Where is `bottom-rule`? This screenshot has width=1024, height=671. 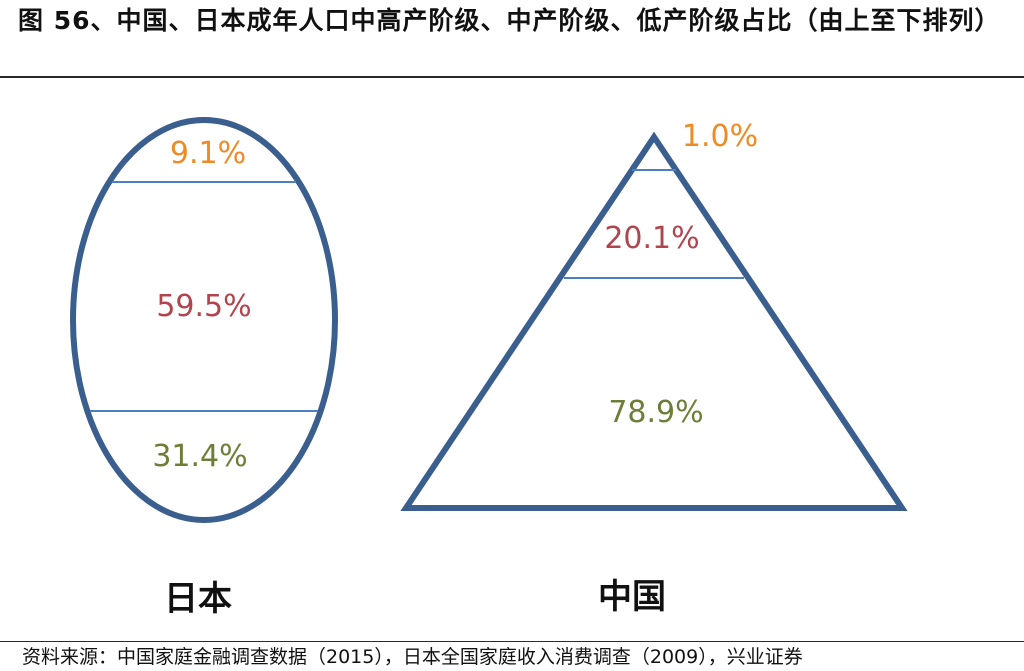 bottom-rule is located at coordinates (512, 641).